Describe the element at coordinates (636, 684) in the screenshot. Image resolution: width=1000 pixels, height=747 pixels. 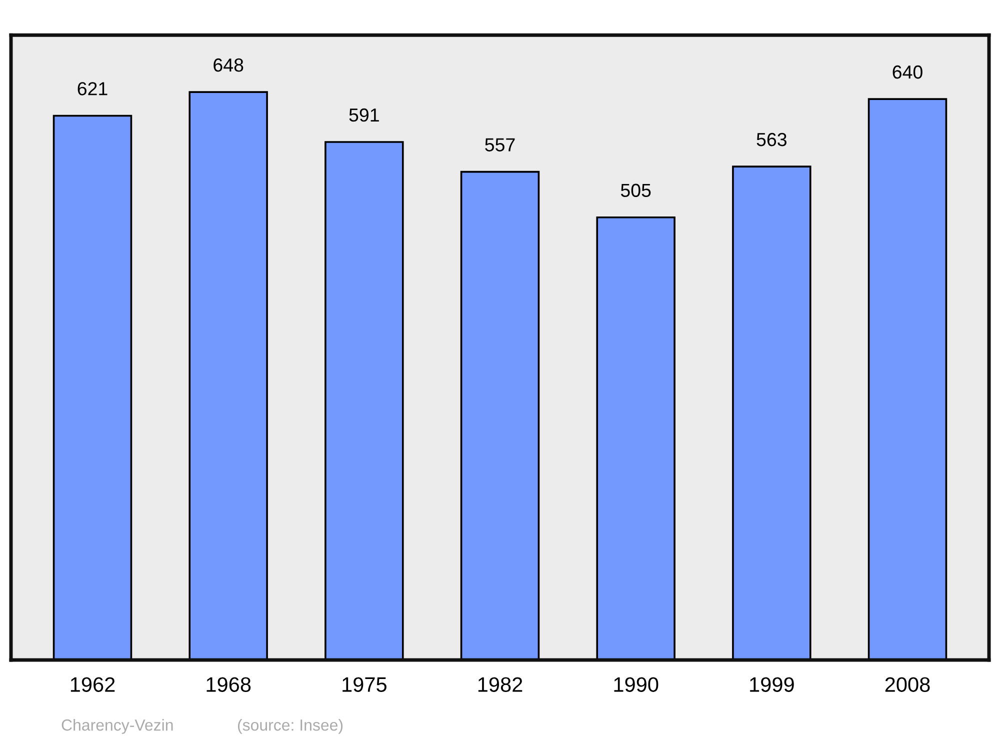
I see `x-tick-label: 1990` at that location.